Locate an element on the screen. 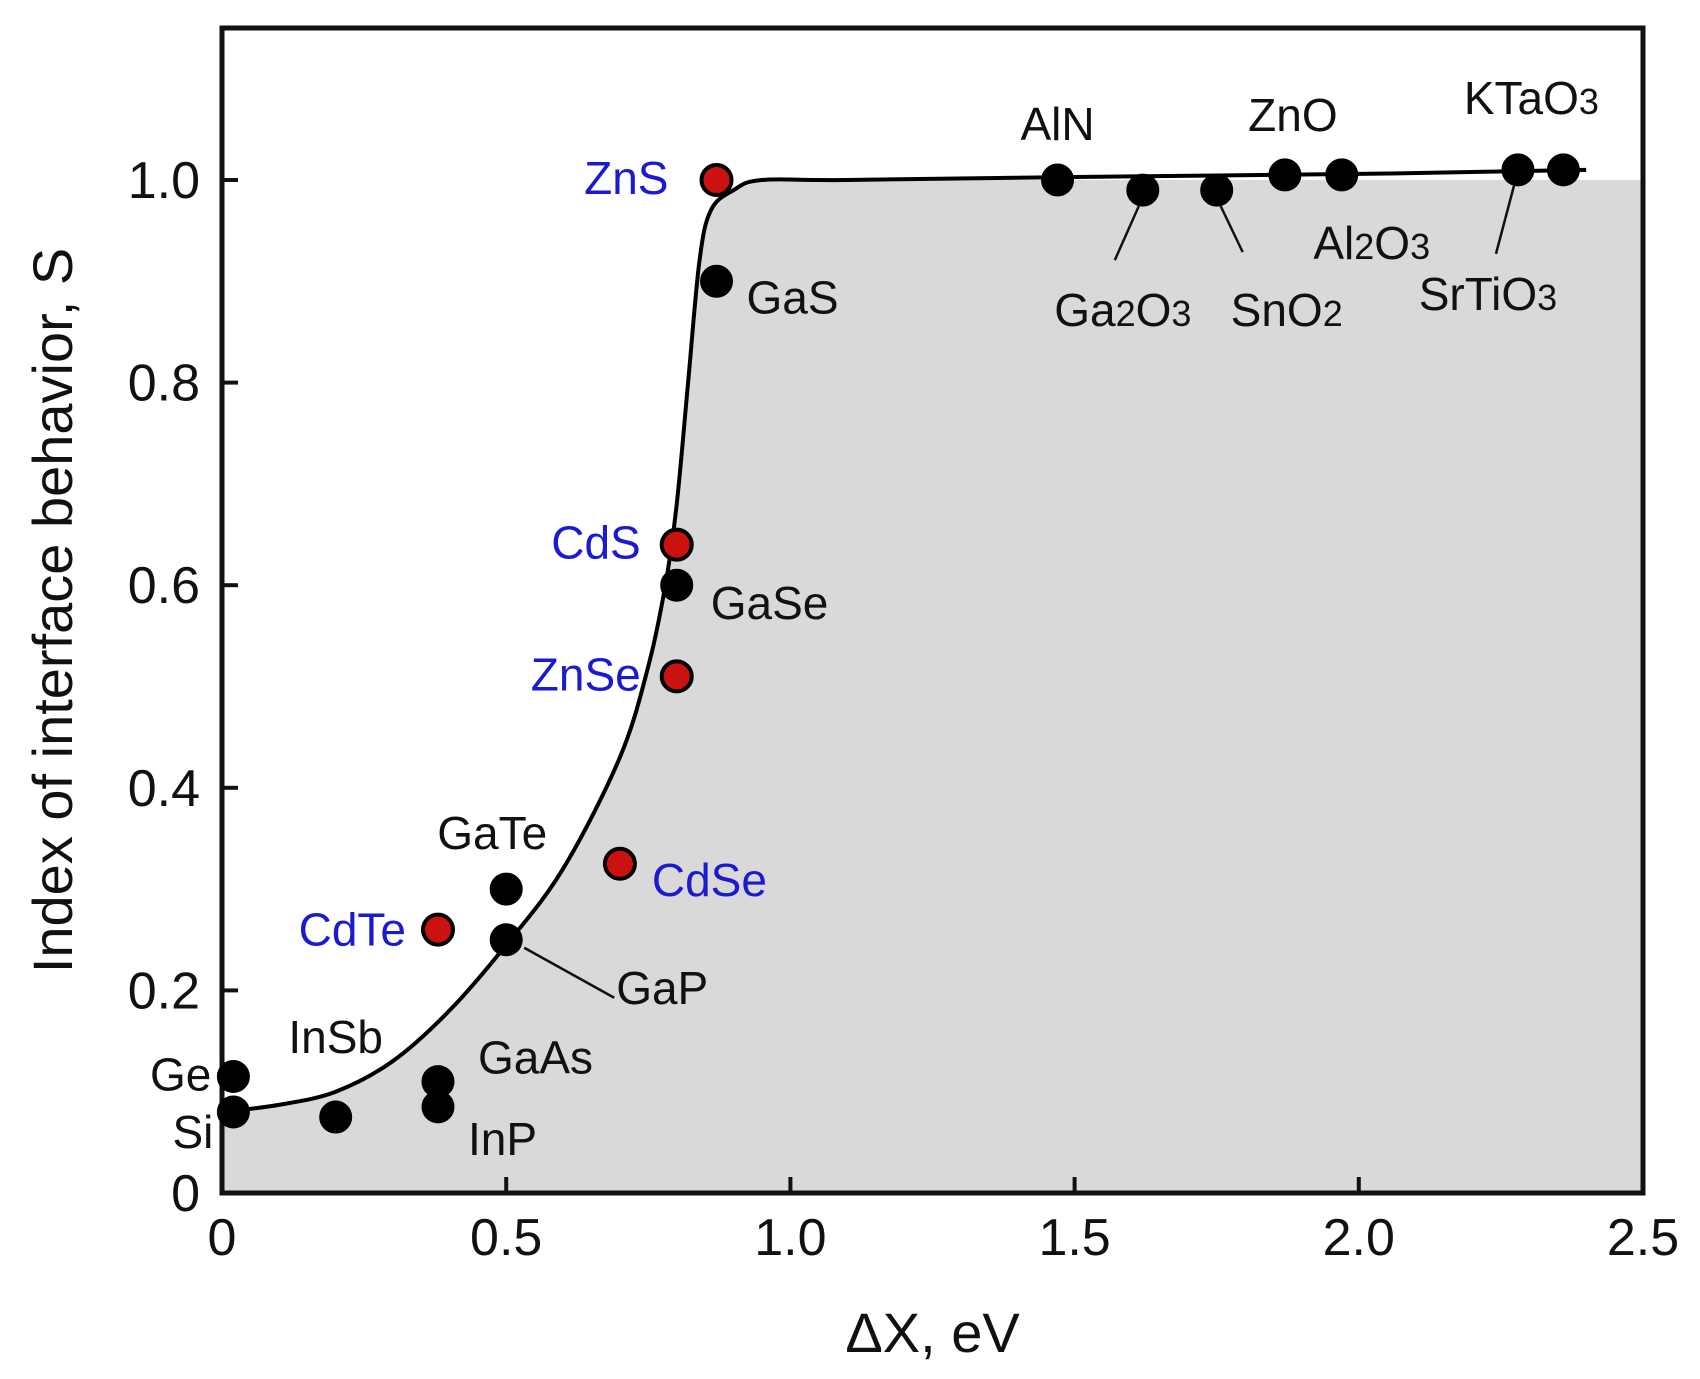 This screenshot has width=1700, height=1379. x-tick-label: 2.0 is located at coordinates (1359, 1238).